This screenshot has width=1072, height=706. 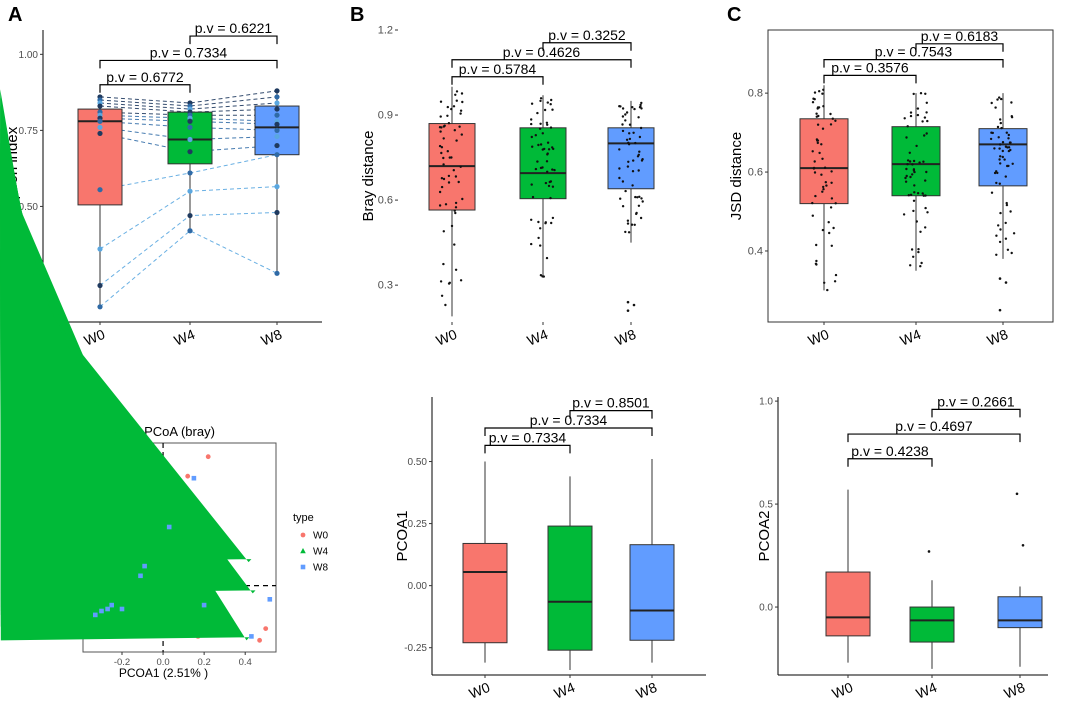 What do you see at coordinates (29, 131) in the screenshot?
I see `y-tick-label: 0.75` at bounding box center [29, 131].